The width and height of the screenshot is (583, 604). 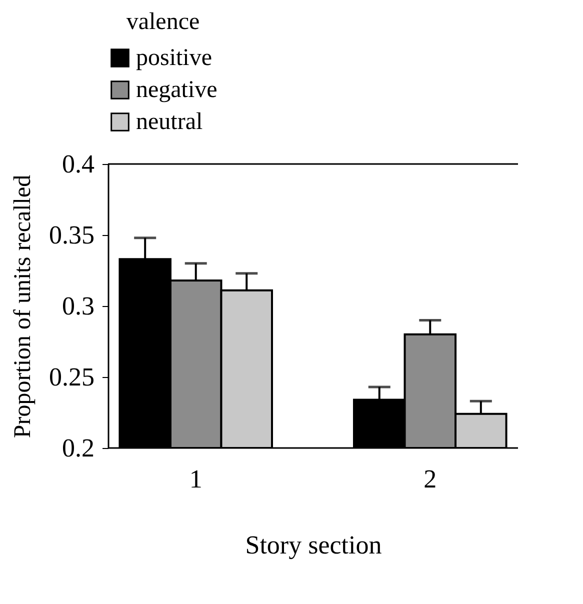 I want to click on x-tick-label: 2, so click(x=430, y=479).